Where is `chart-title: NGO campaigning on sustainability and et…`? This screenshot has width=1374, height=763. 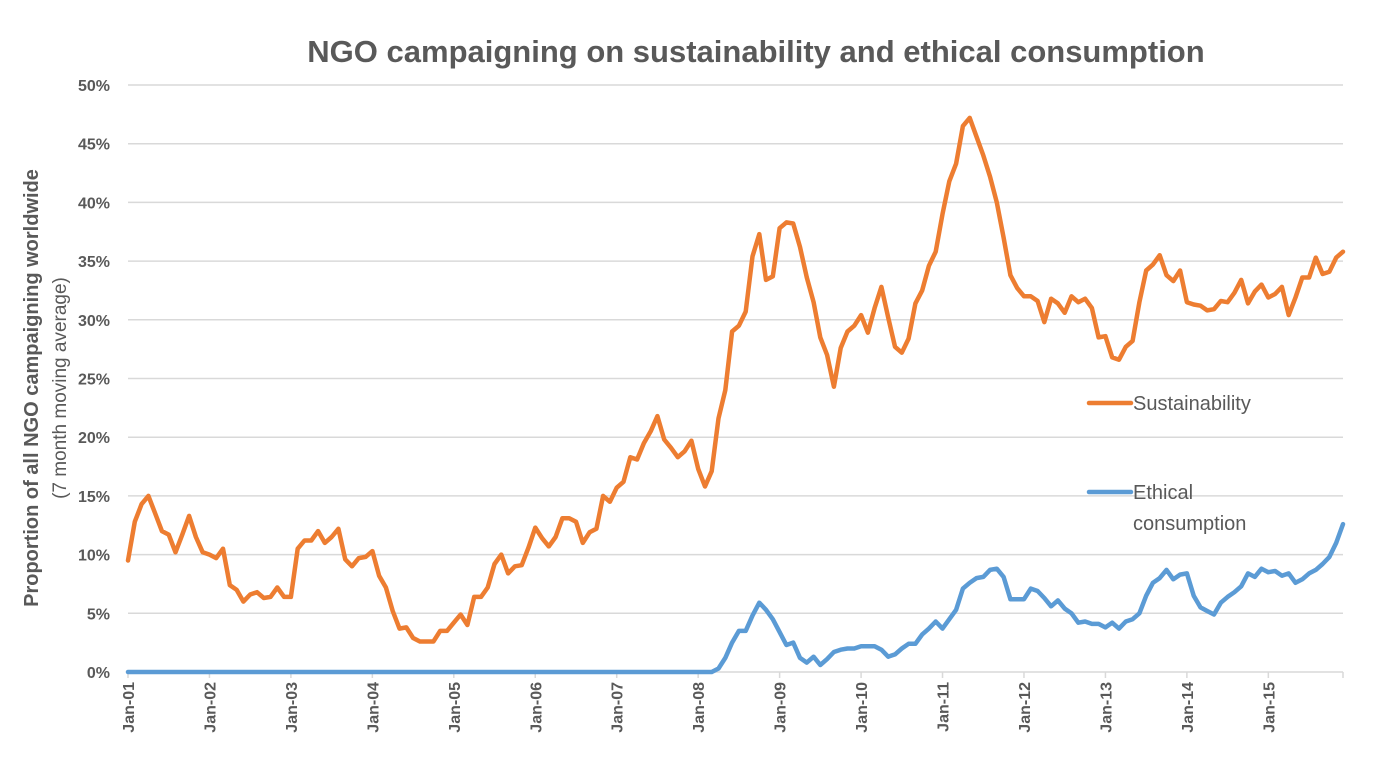 chart-title: NGO campaigning on sustainability and et… is located at coordinates (755, 51).